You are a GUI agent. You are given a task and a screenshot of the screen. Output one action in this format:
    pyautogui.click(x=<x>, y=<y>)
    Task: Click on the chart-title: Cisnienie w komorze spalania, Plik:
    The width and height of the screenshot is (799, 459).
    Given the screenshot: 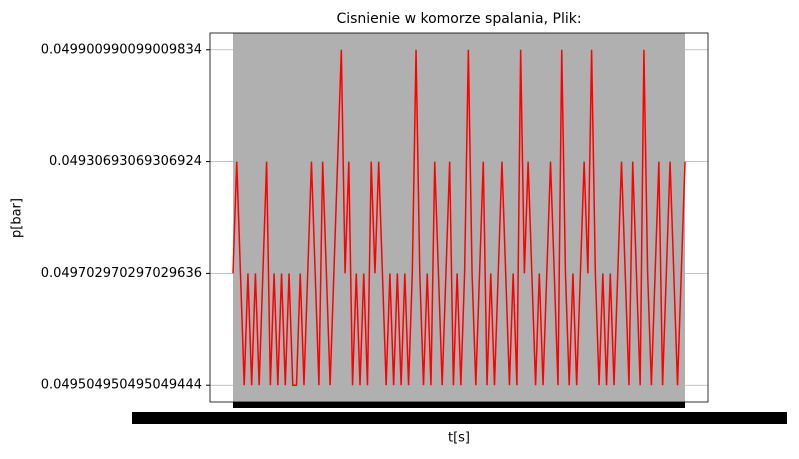 What is the action you would take?
    pyautogui.click(x=458, y=19)
    